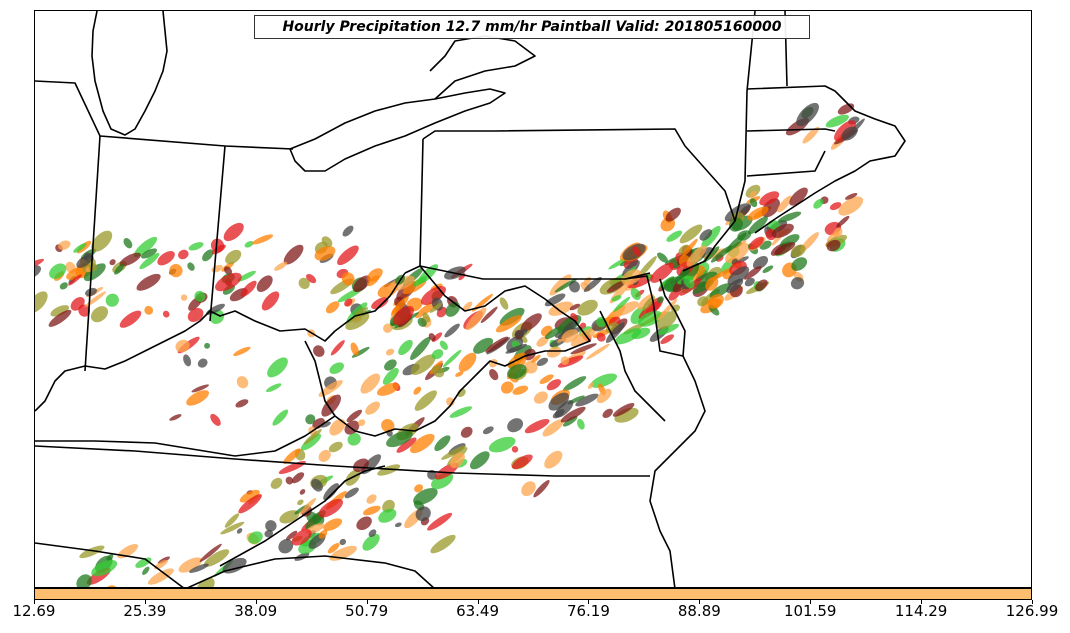 The height and width of the screenshot is (633, 1070). Describe the element at coordinates (533, 594) in the screenshot. I see `colorbar` at that location.